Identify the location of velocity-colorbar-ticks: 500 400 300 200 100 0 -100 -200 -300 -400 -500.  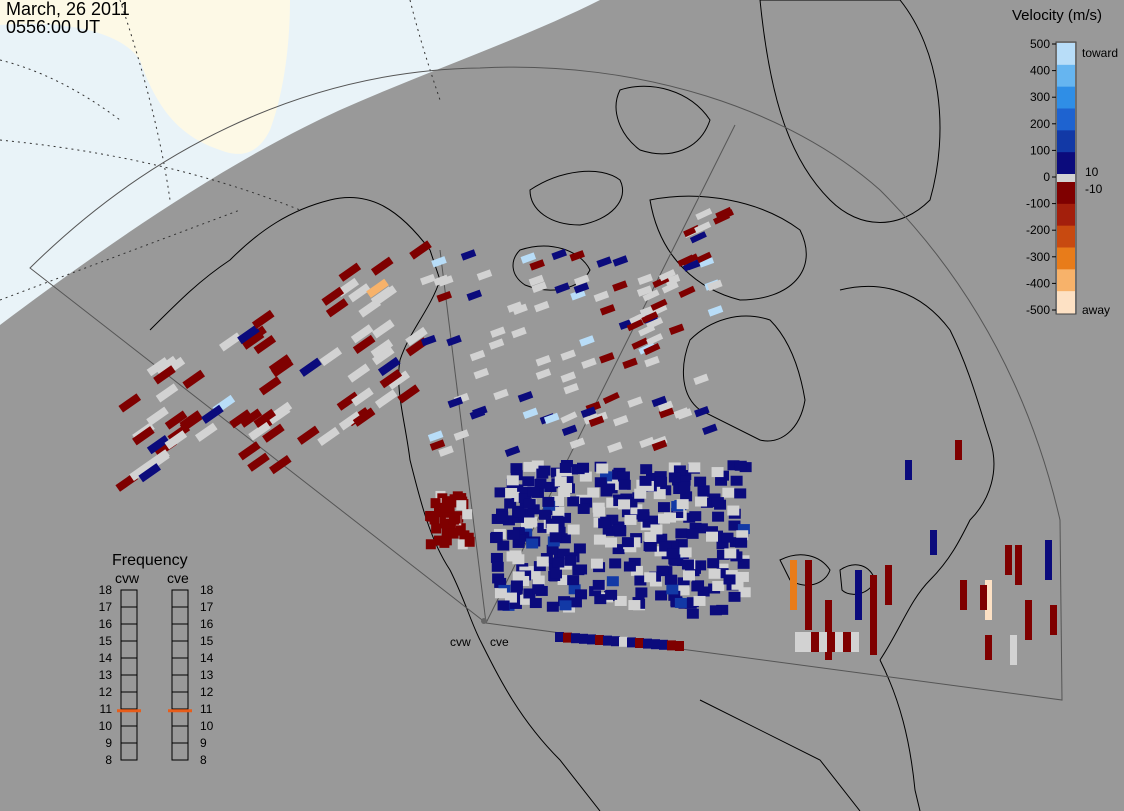
(1041, 177).